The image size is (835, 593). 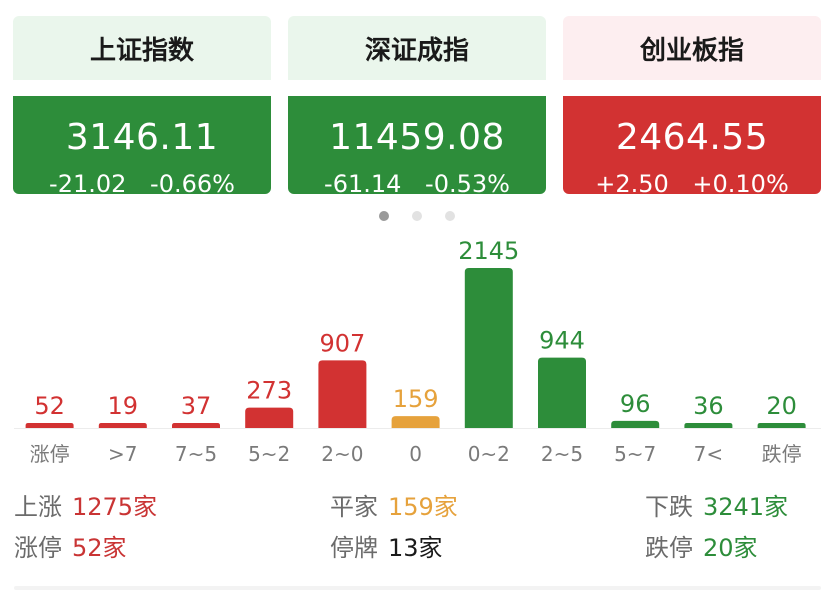 What do you see at coordinates (363, 182) in the screenshot?
I see `index-change: -61.14` at bounding box center [363, 182].